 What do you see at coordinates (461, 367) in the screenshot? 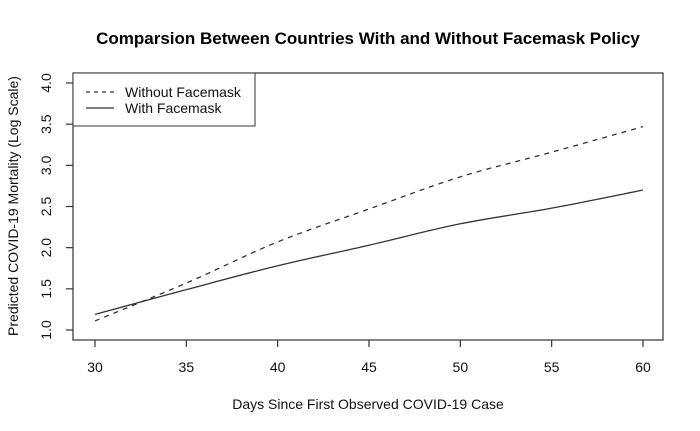
I see `x-tick-label: 50` at bounding box center [461, 367].